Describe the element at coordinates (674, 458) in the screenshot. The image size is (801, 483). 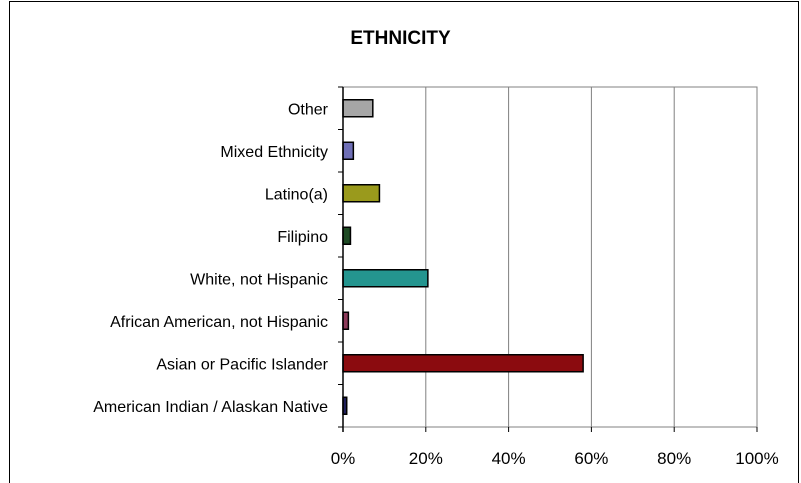
I see `x-tick-label: 80%` at that location.